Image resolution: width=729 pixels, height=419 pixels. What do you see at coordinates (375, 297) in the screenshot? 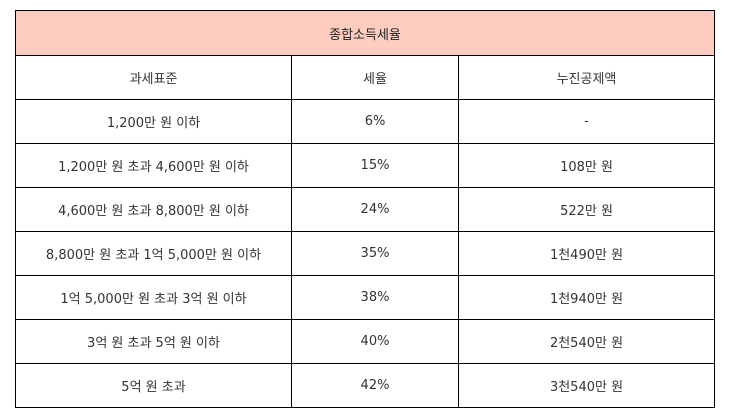
I see `tax-rate-cell: 38%` at bounding box center [375, 297].